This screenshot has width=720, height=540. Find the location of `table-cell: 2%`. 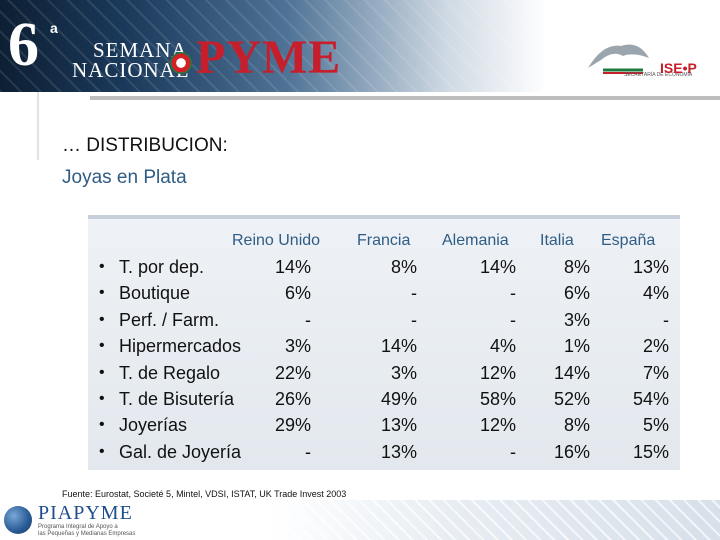

table-cell: 2% is located at coordinates (655, 346).